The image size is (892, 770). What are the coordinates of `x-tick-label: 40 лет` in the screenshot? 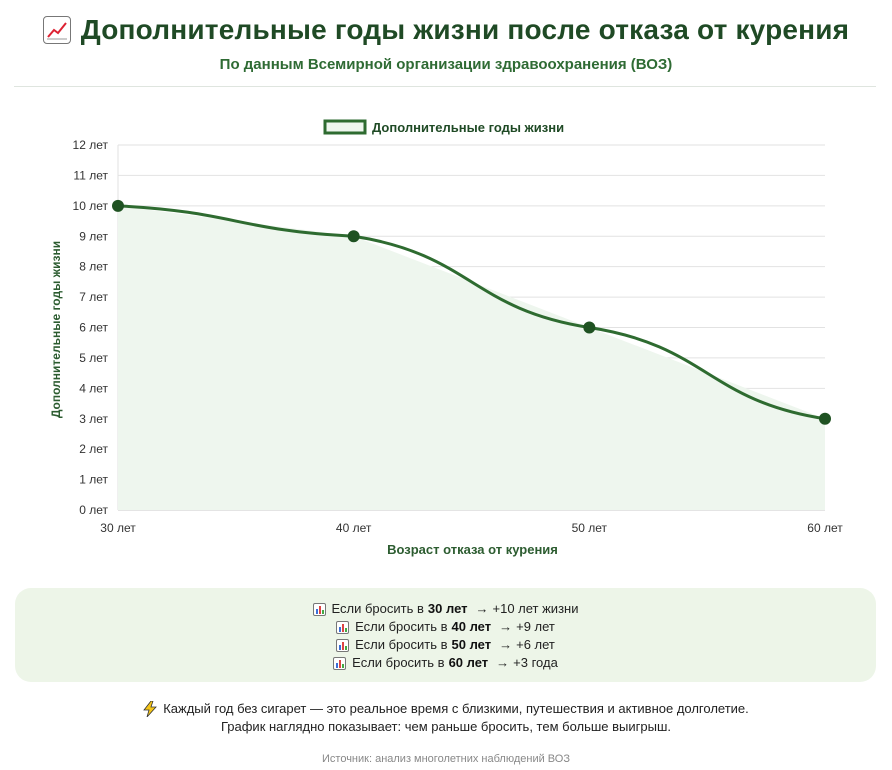 It's located at (354, 528).